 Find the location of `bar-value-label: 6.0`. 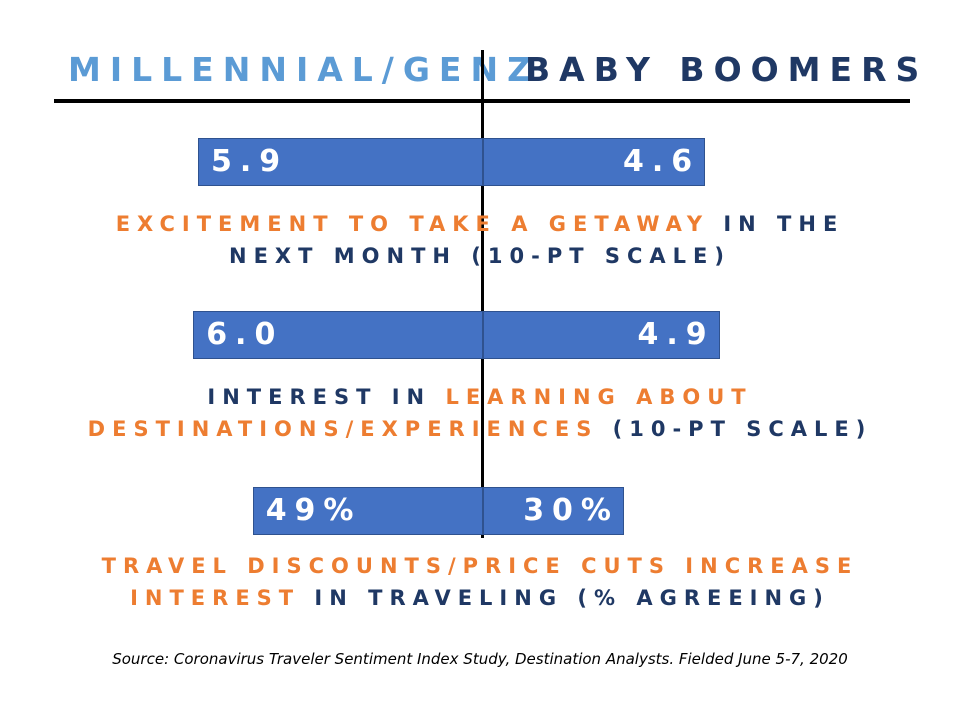

bar-value-label: 6.0 is located at coordinates (245, 334).